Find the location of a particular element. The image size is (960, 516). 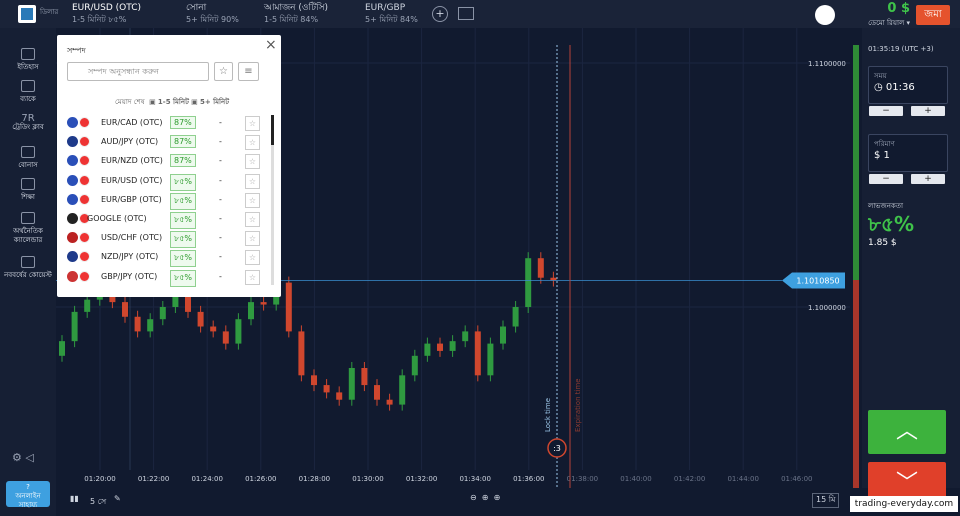

time-minus: − is located at coordinates (886, 111).